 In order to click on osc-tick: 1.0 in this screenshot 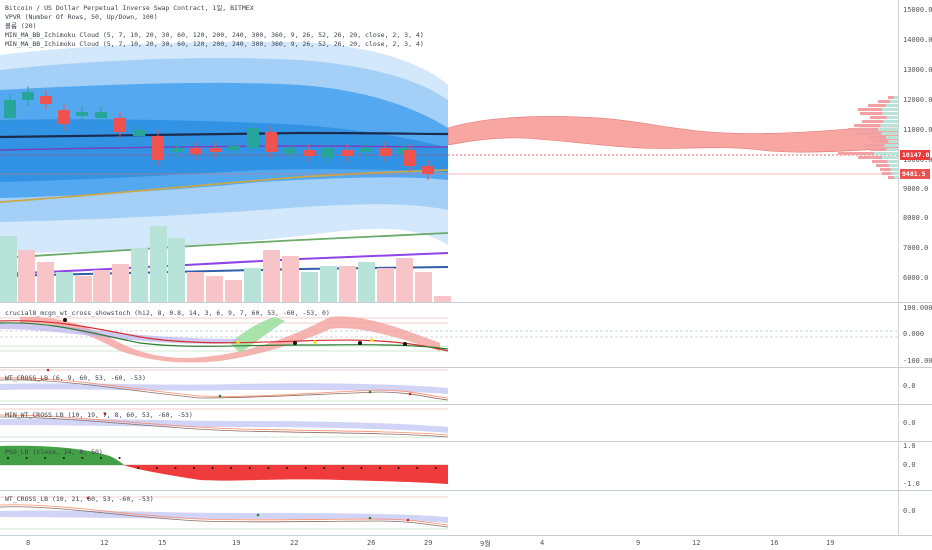, I will do `click(909, 446)`.